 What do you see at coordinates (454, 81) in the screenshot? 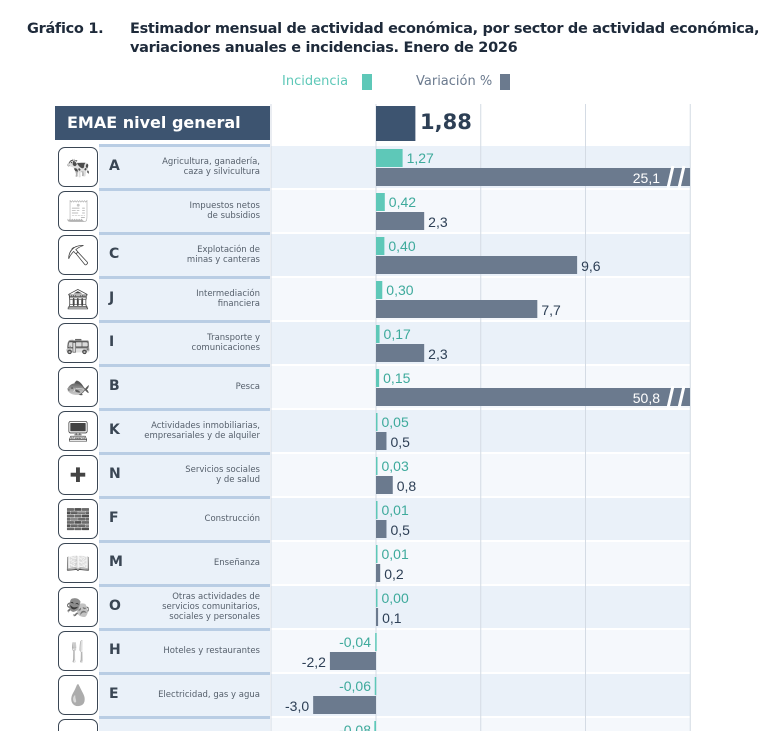
I see `legend-variacion: Variación %` at bounding box center [454, 81].